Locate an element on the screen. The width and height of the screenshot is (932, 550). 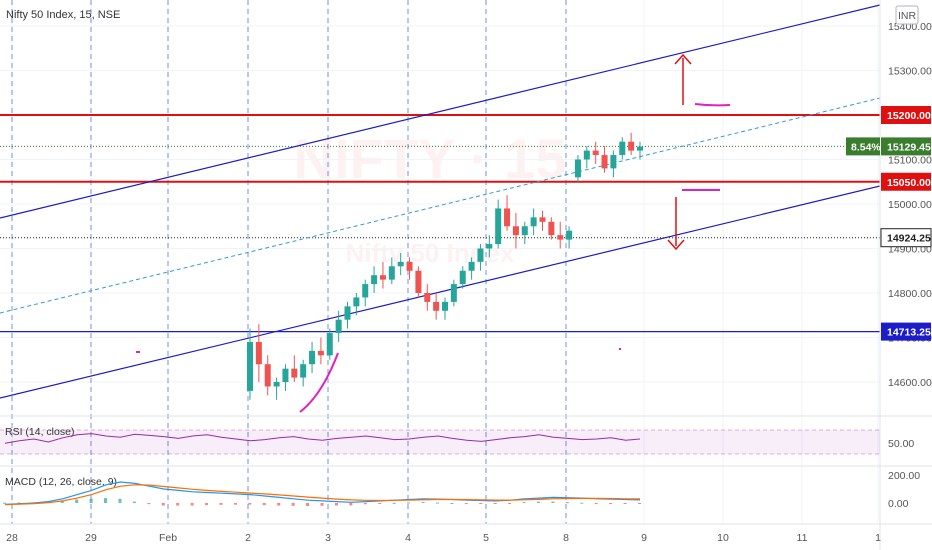
rsi-tick-label: 50.00 is located at coordinates (901, 444).